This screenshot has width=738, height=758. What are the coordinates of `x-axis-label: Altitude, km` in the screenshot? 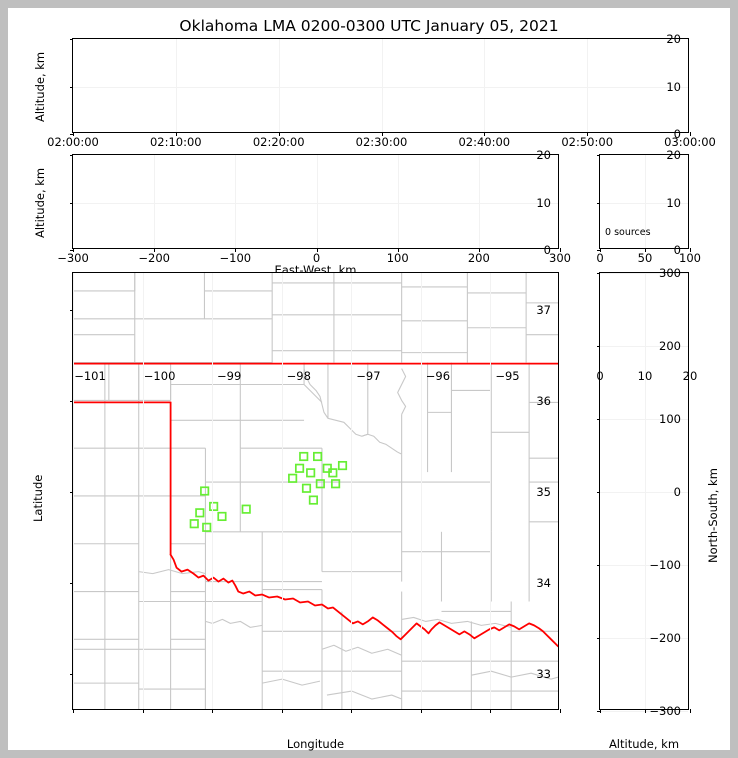 It's located at (644, 744).